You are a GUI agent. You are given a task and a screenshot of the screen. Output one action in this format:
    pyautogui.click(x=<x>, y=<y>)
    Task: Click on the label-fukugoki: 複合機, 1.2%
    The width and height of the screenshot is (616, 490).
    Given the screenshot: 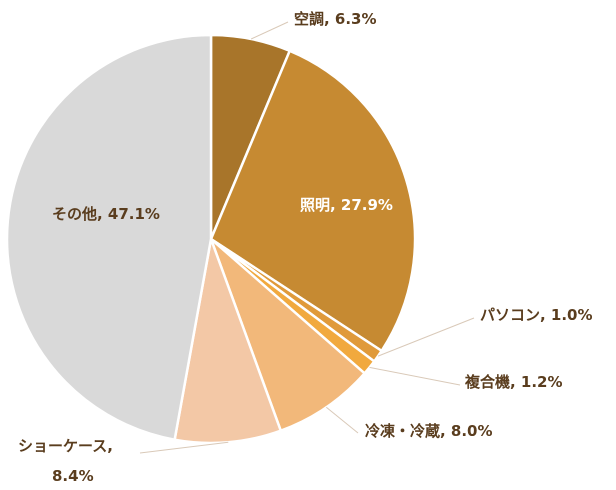 What is the action you would take?
    pyautogui.click(x=513, y=382)
    